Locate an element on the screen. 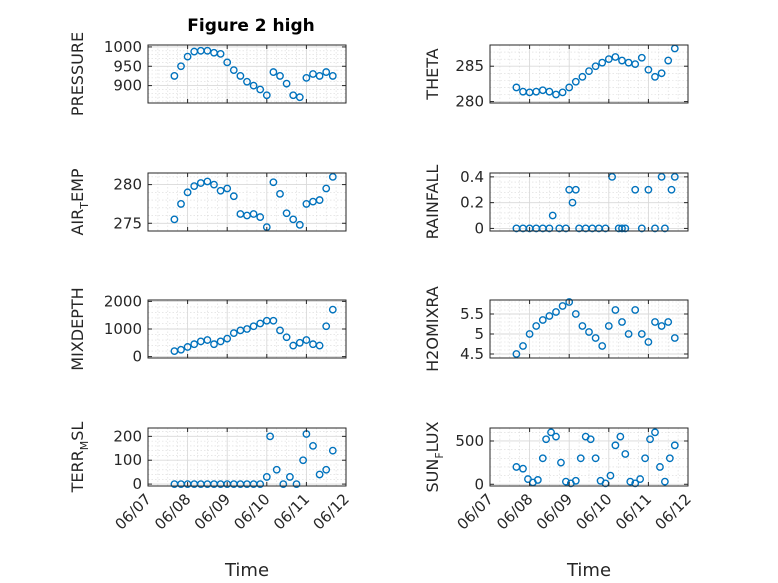 The height and width of the screenshot is (583, 778). y-tick-label: 5.5 is located at coordinates (472, 314).